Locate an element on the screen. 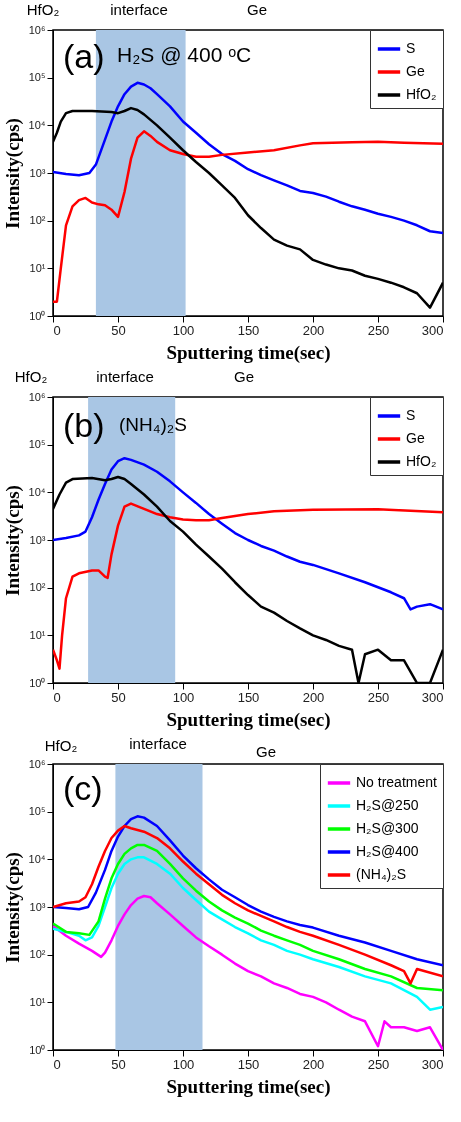 This screenshot has width=461, height=1122. annotation: (c) is located at coordinates (83, 788).